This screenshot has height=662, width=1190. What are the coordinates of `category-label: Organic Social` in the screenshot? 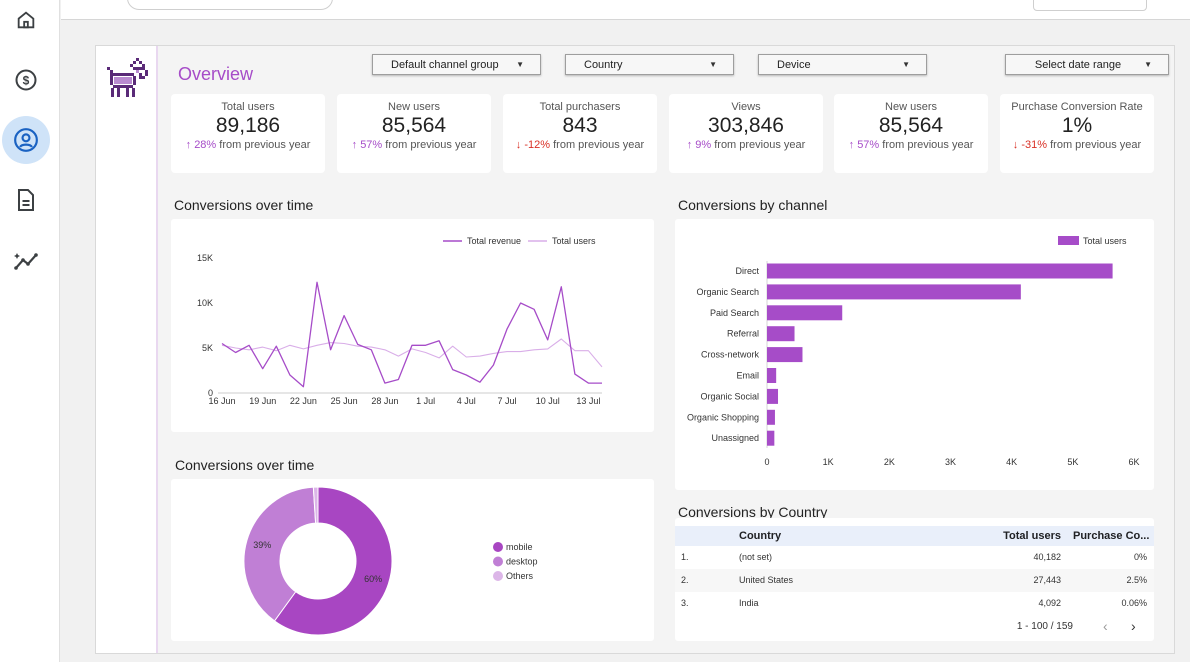 It's located at (729, 396).